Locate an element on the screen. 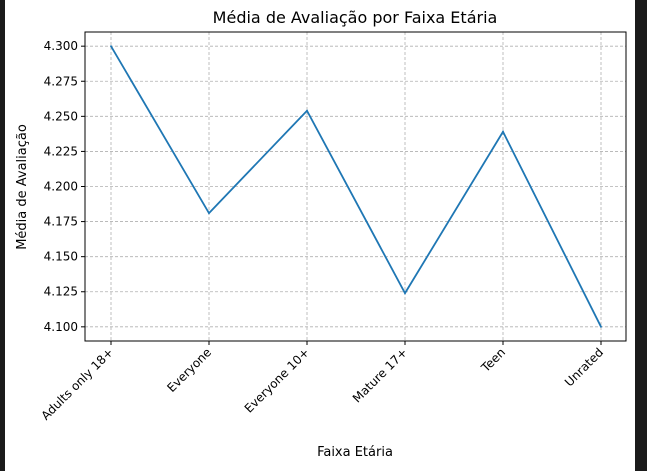  y-tick-label: 4.175 is located at coordinates (61, 222).